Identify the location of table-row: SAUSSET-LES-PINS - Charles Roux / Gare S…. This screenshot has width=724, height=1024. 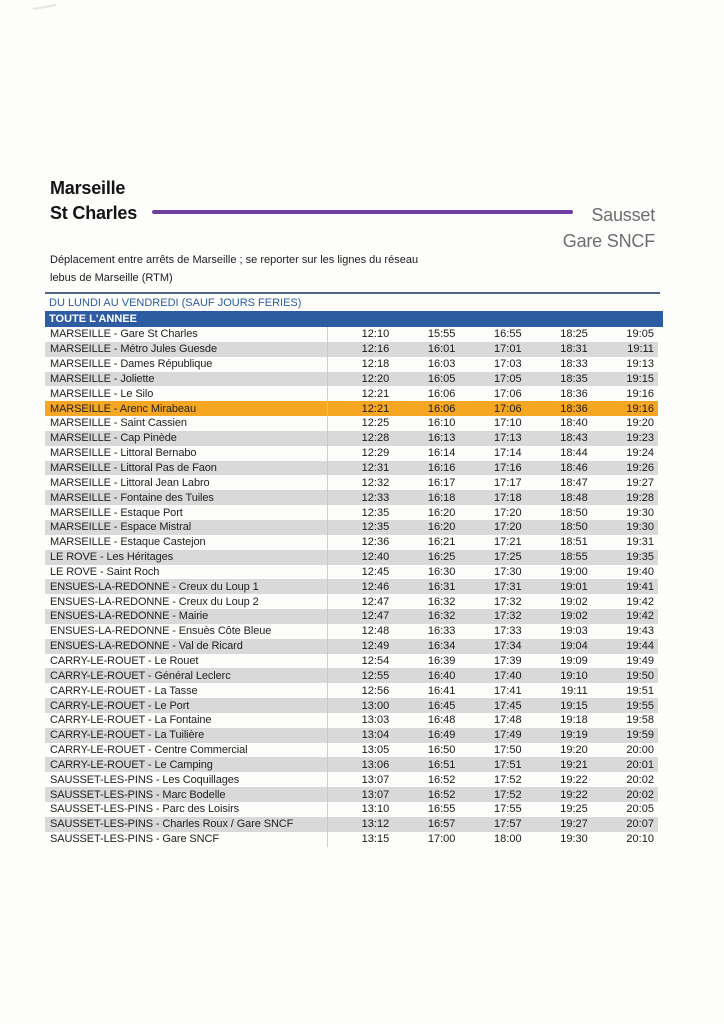
(351, 824).